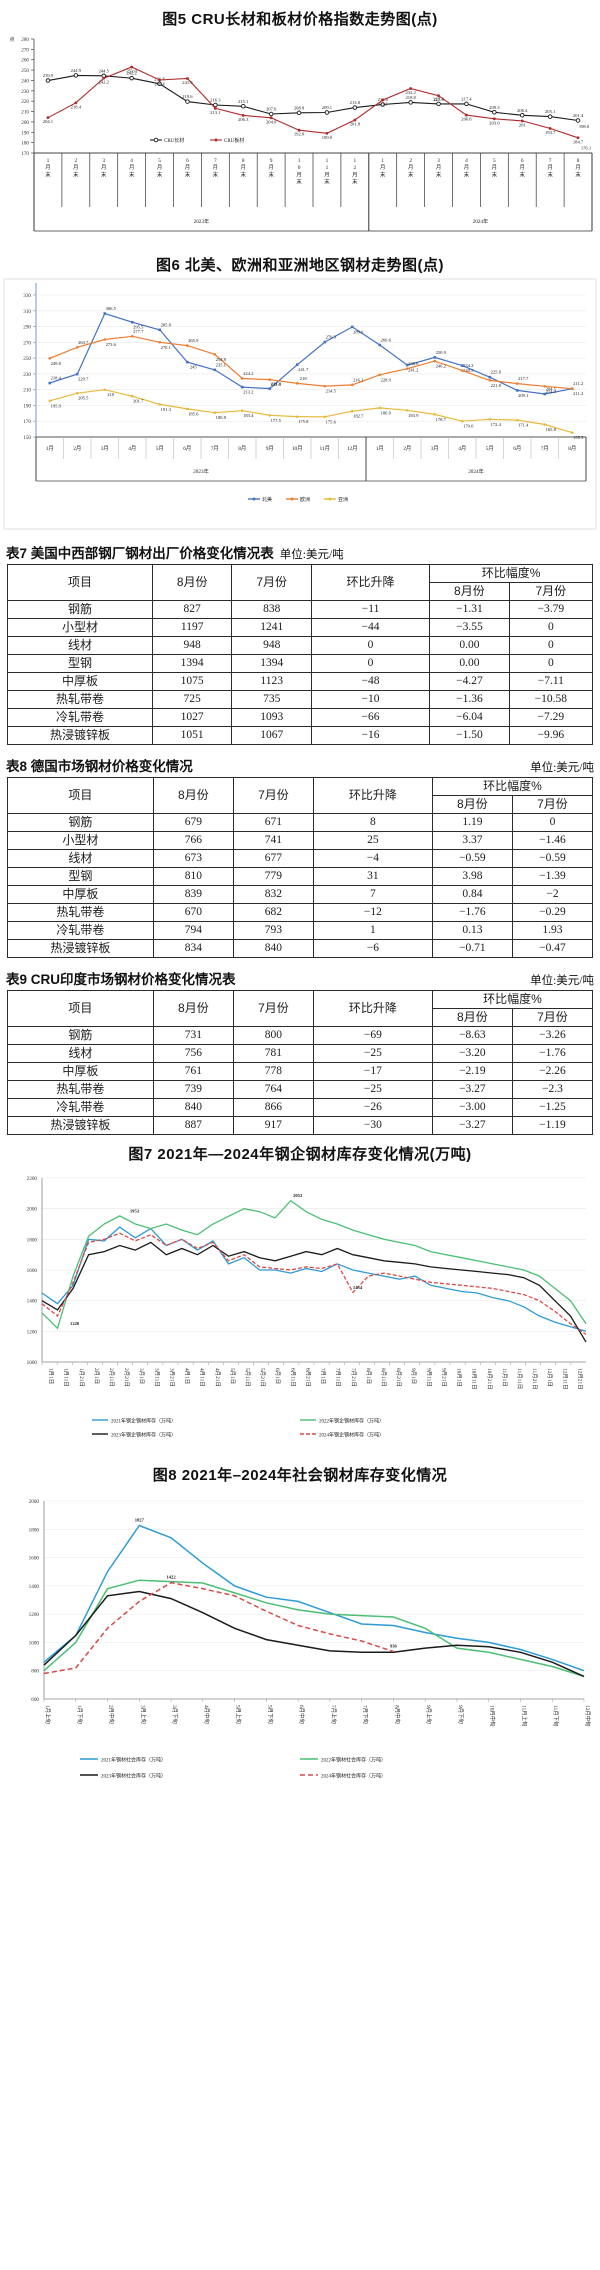 The height and width of the screenshot is (2270, 600). What do you see at coordinates (159, 84) in the screenshot?
I see `chart-label: 240.4` at bounding box center [159, 84].